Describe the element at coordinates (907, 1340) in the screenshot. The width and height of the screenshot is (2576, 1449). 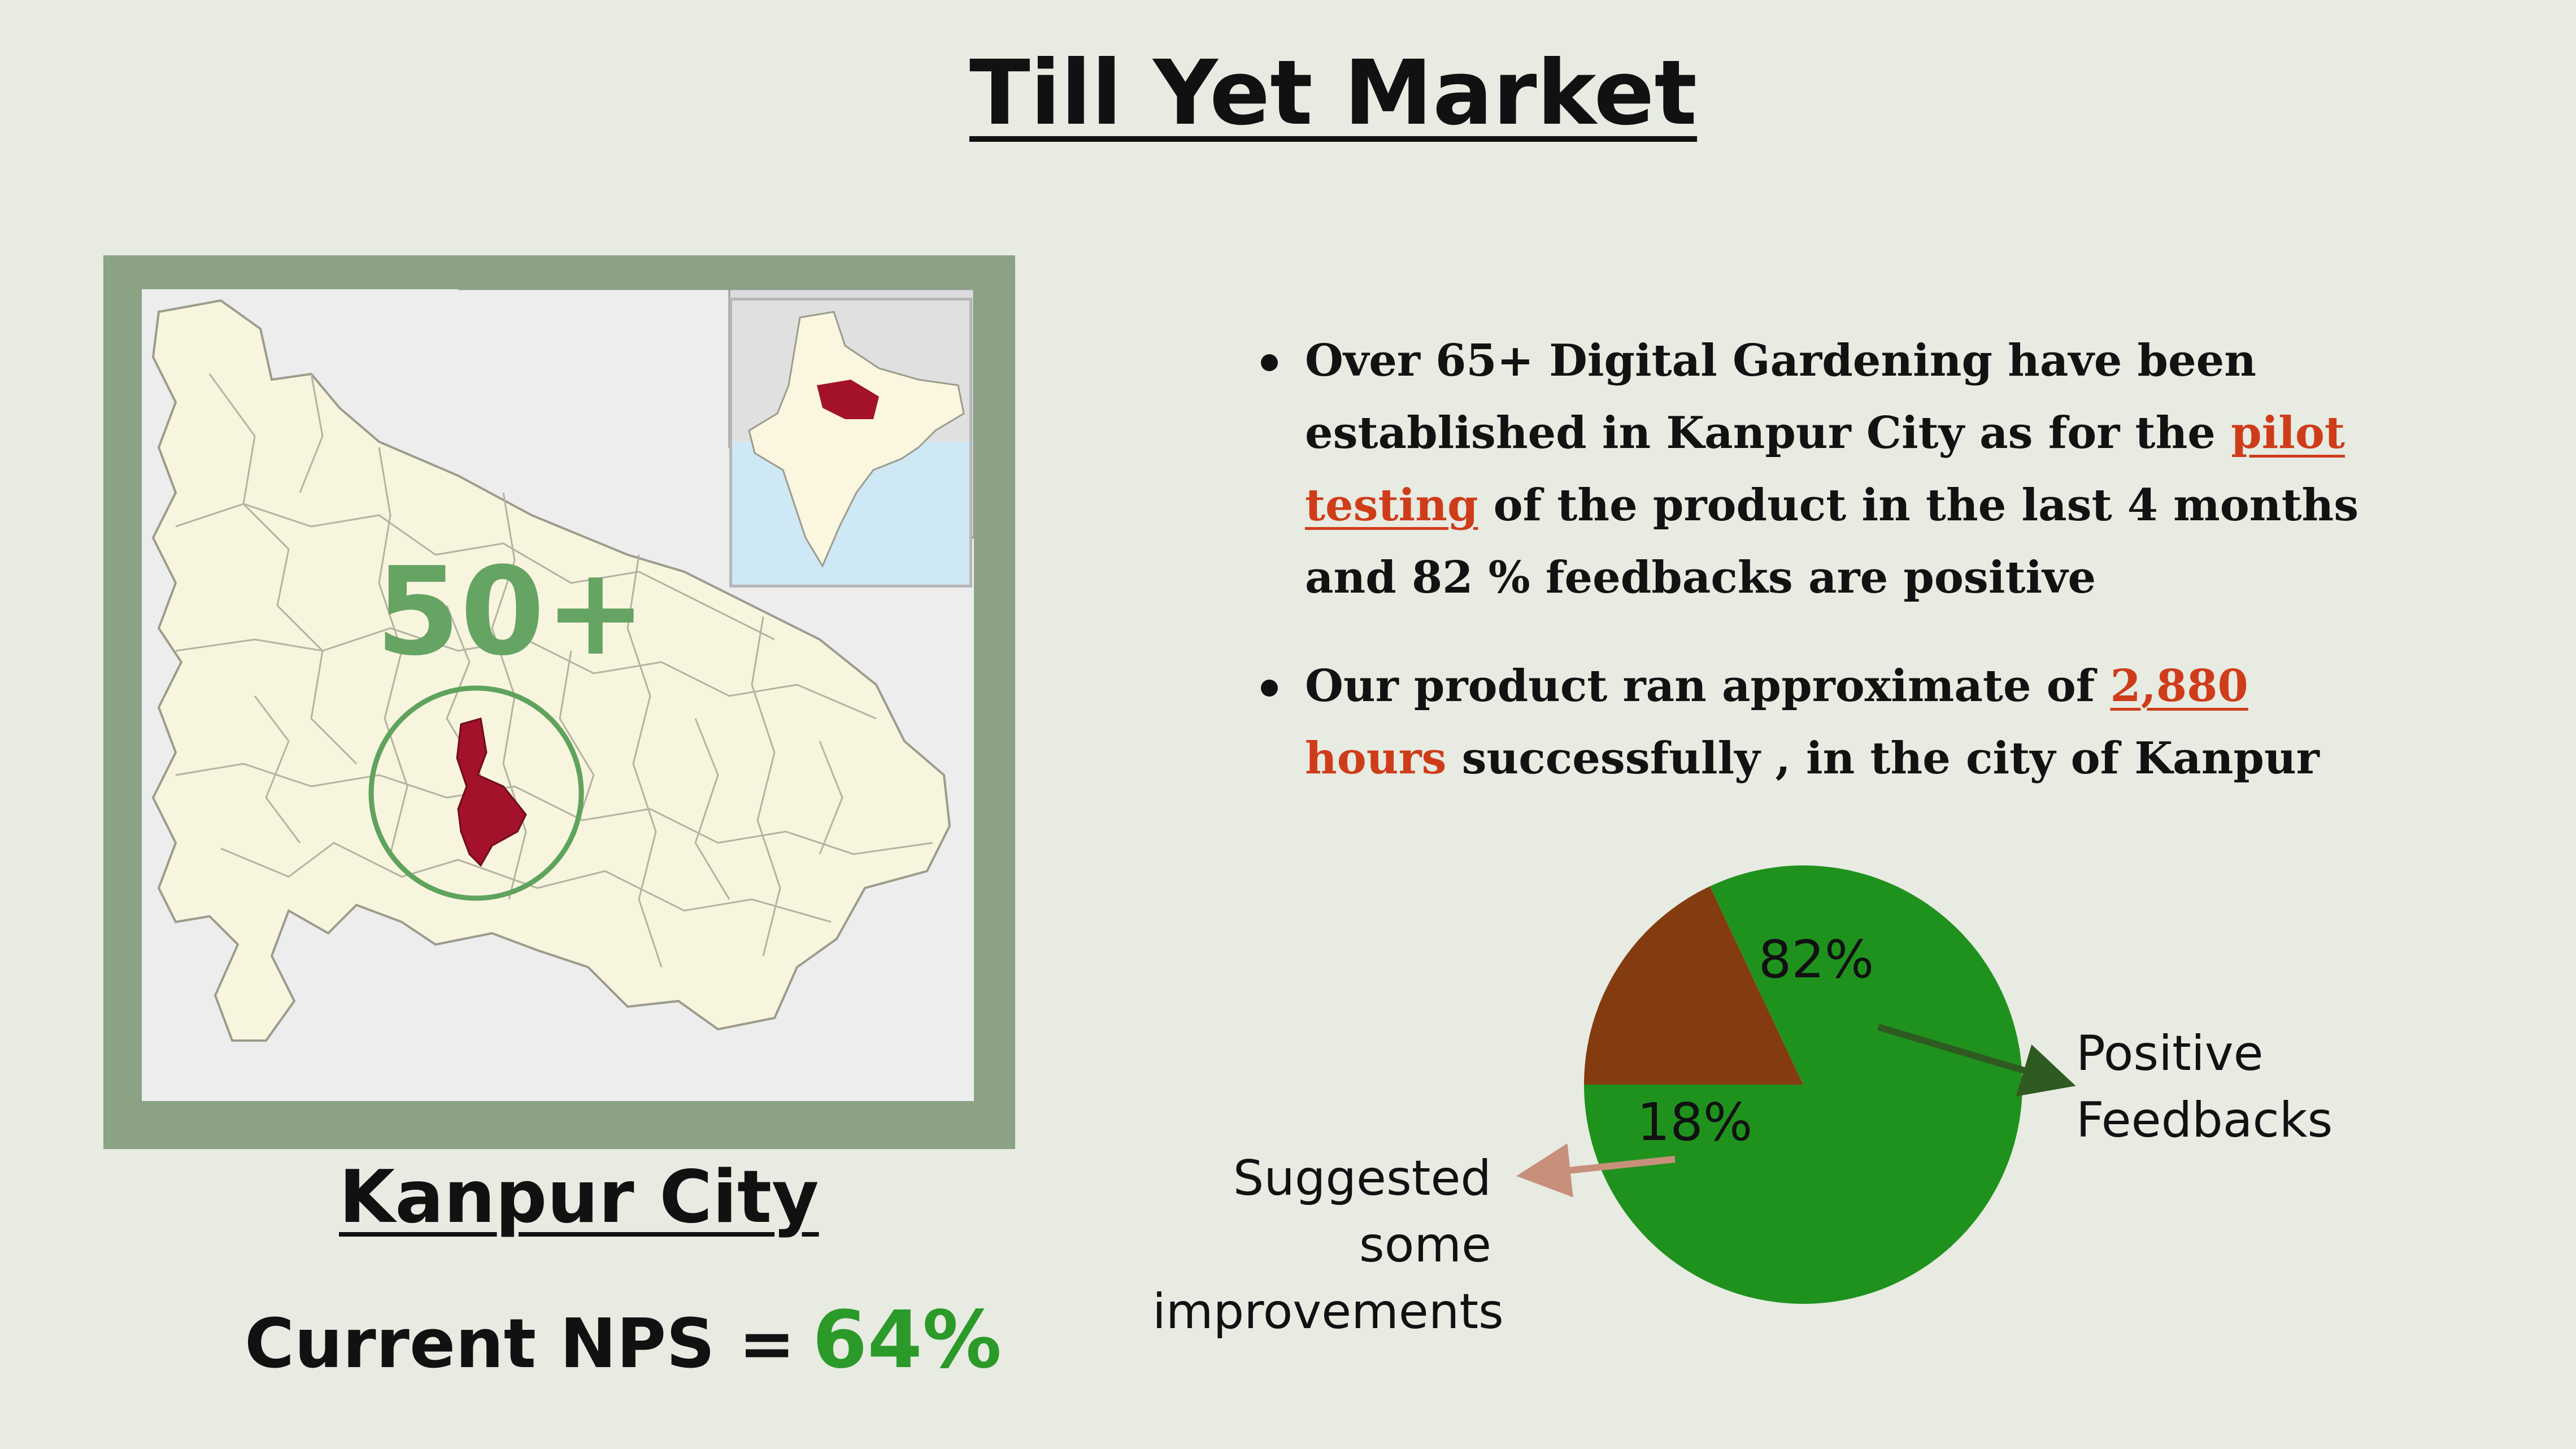
I see `nps-value: 64%` at that location.